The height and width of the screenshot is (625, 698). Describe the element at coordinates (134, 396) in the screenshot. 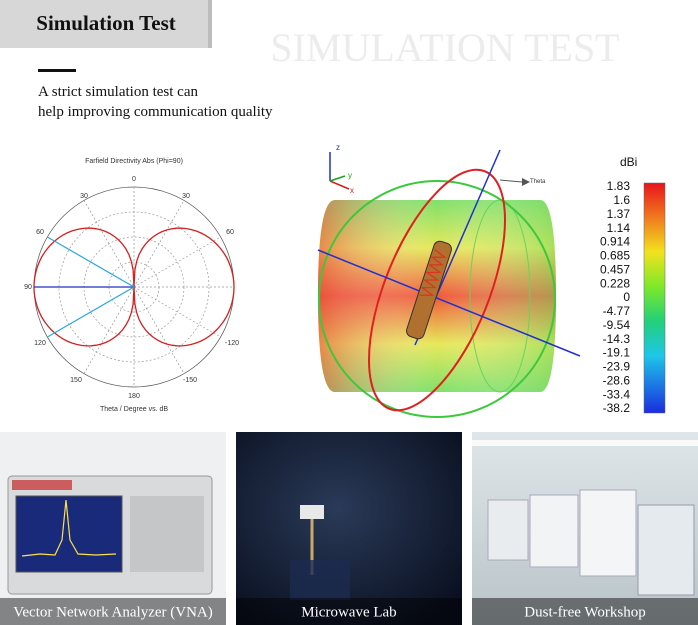

I see `angle-label: 180` at that location.